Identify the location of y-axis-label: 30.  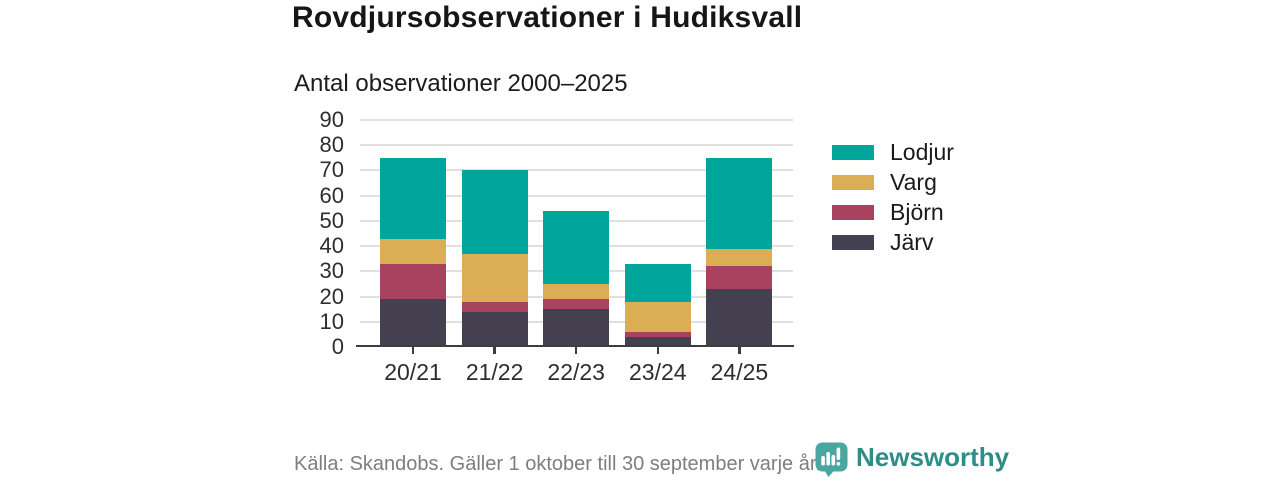
(331, 271).